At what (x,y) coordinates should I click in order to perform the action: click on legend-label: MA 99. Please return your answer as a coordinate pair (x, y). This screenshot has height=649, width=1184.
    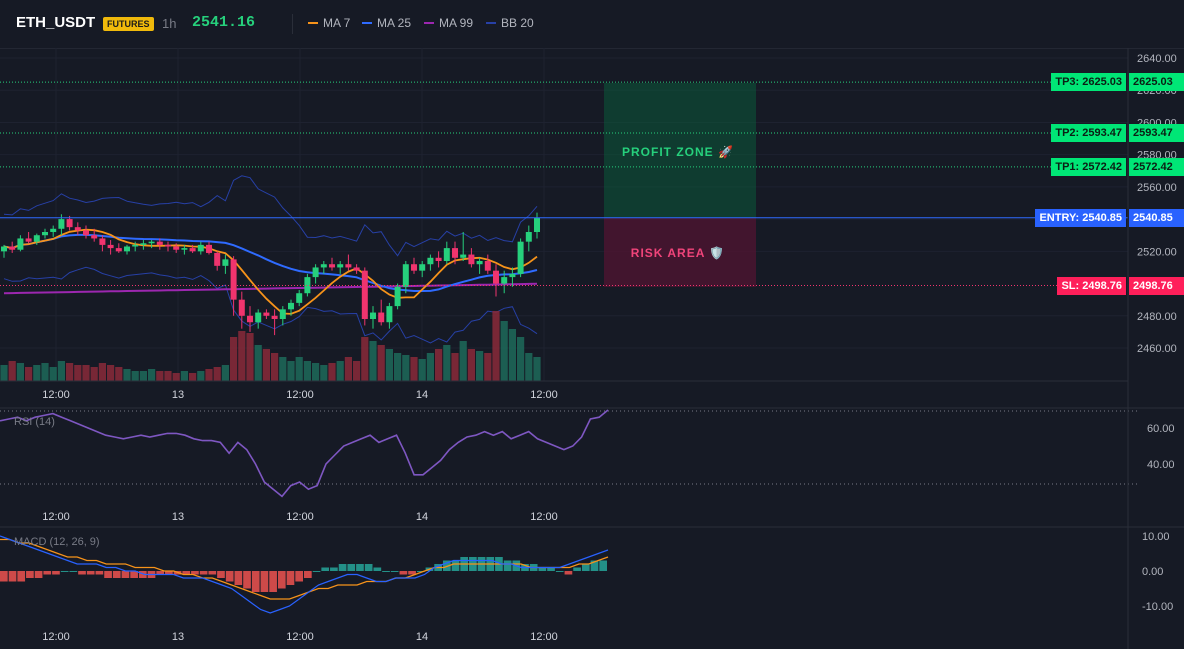
    Looking at the image, I should click on (456, 23).